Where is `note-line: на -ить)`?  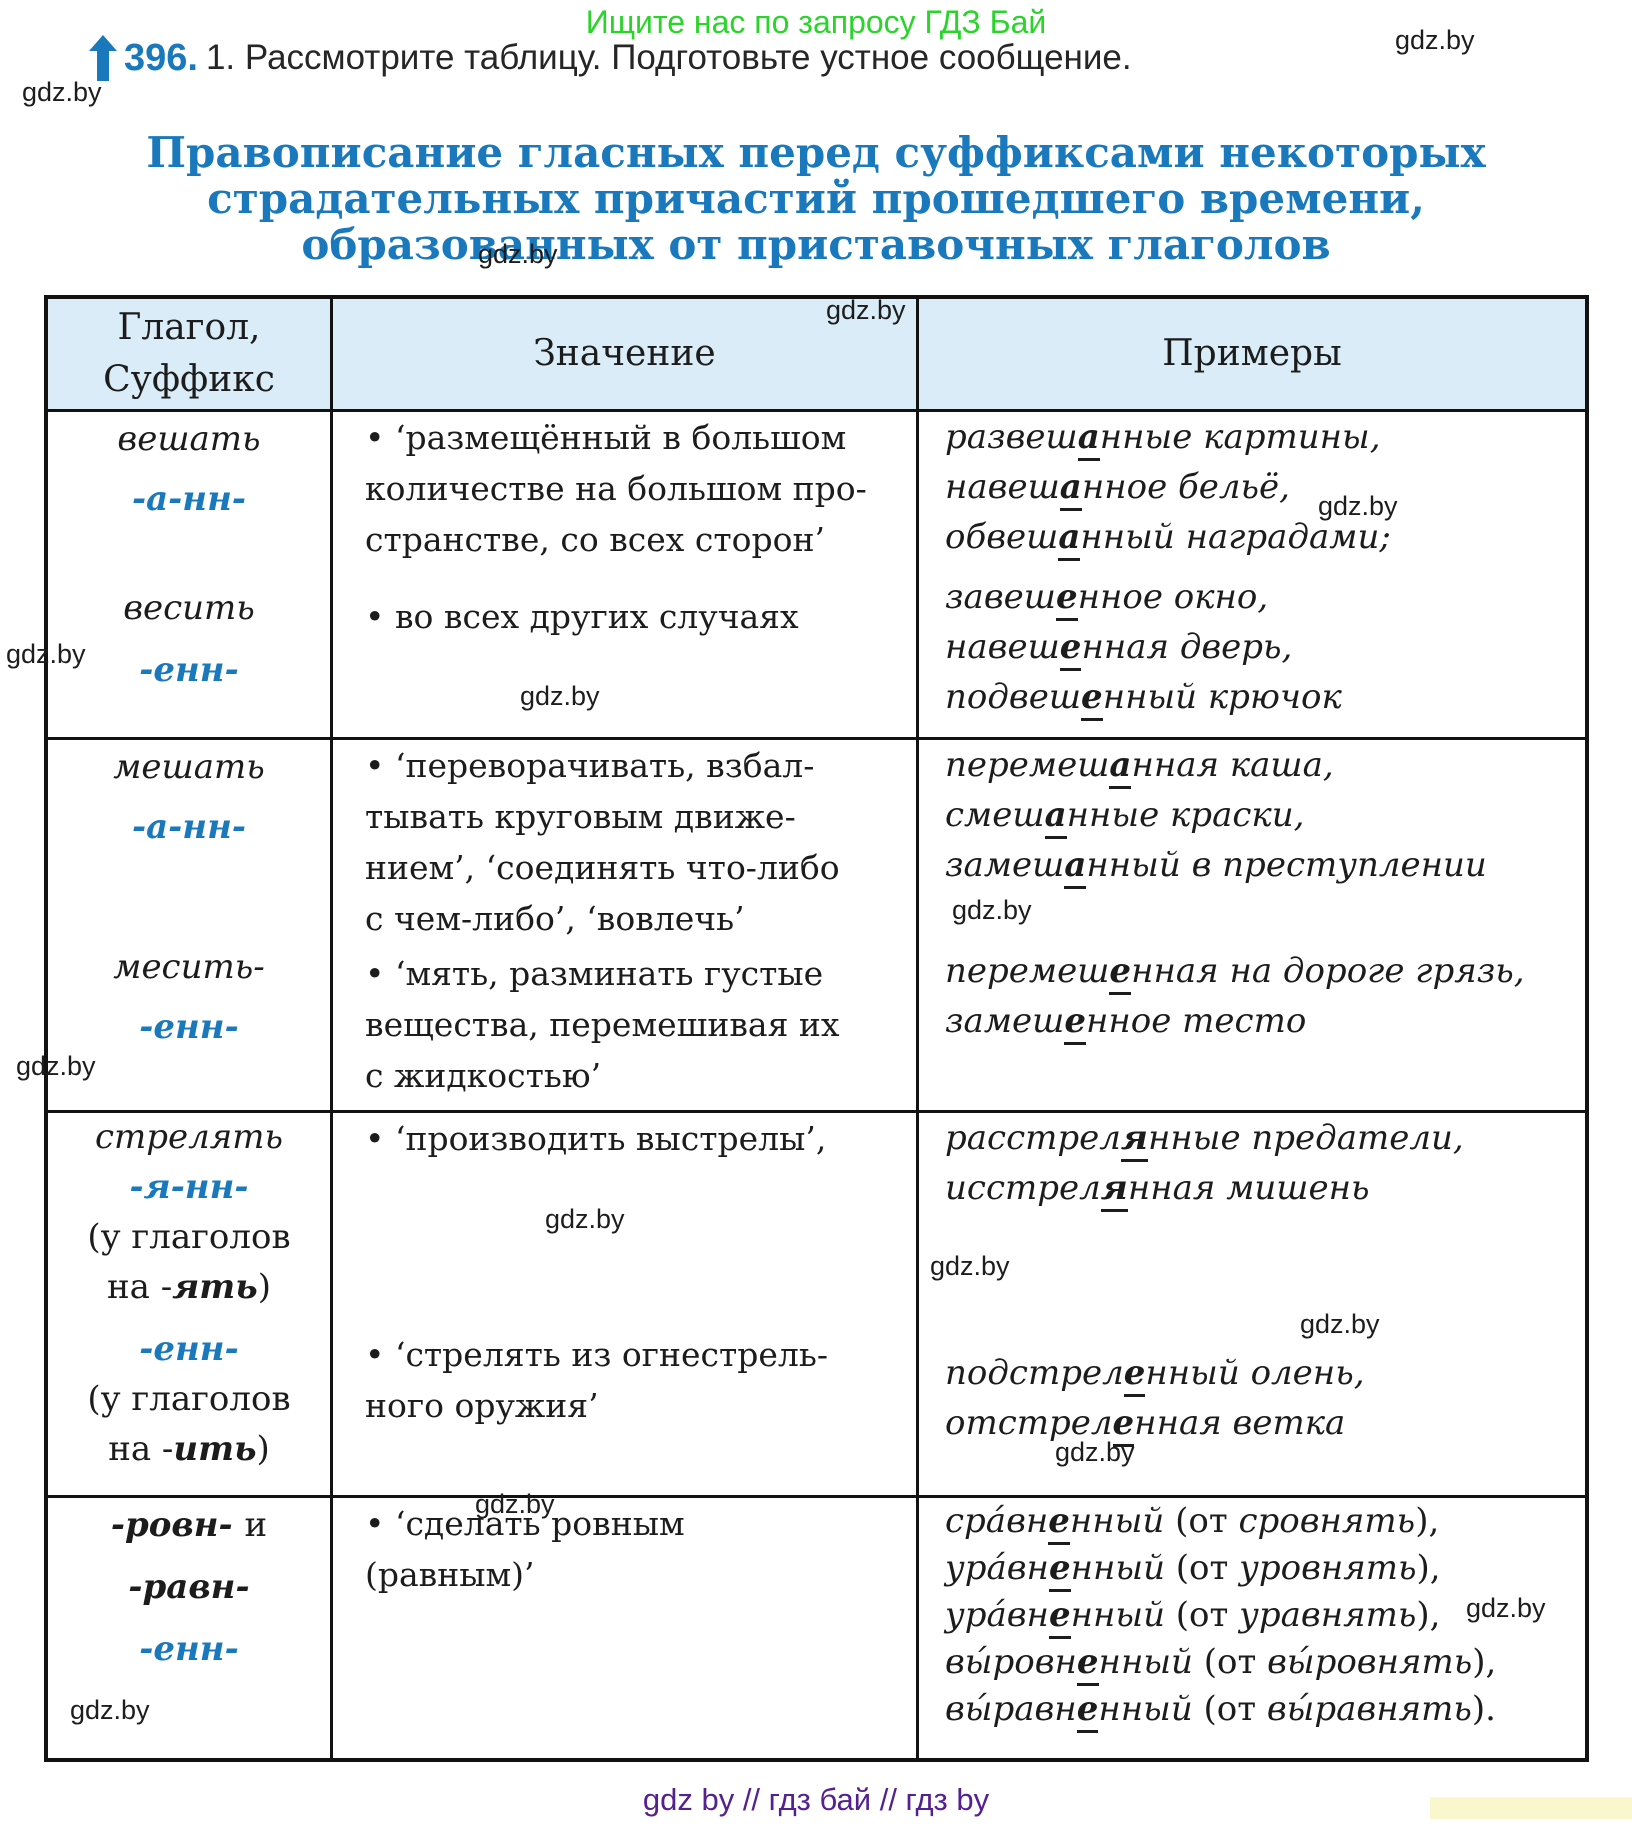
note-line: на -ить) is located at coordinates (189, 1449).